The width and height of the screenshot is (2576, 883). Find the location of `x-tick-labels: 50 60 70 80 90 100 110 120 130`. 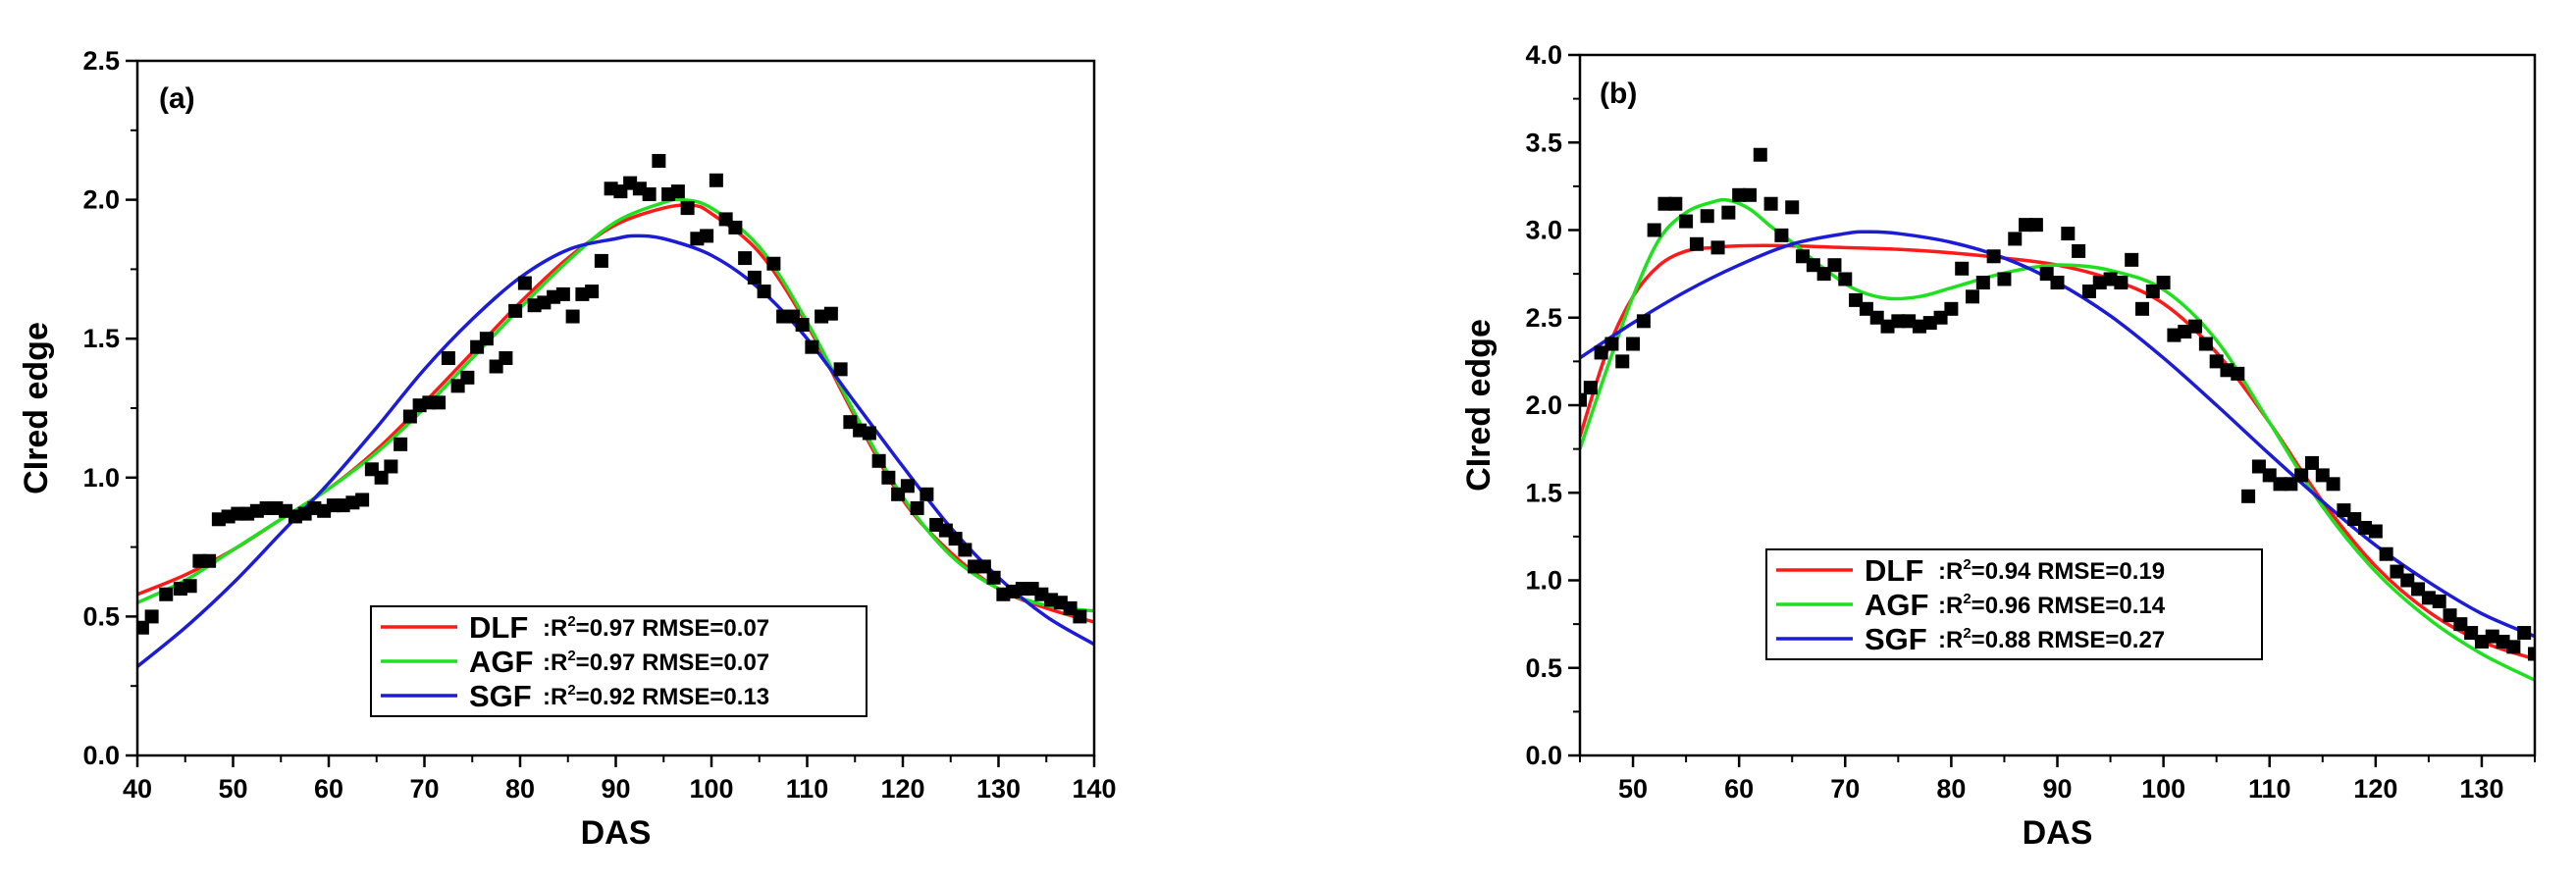

x-tick-labels: 50 60 70 80 90 100 110 120 130 is located at coordinates (2060, 789).